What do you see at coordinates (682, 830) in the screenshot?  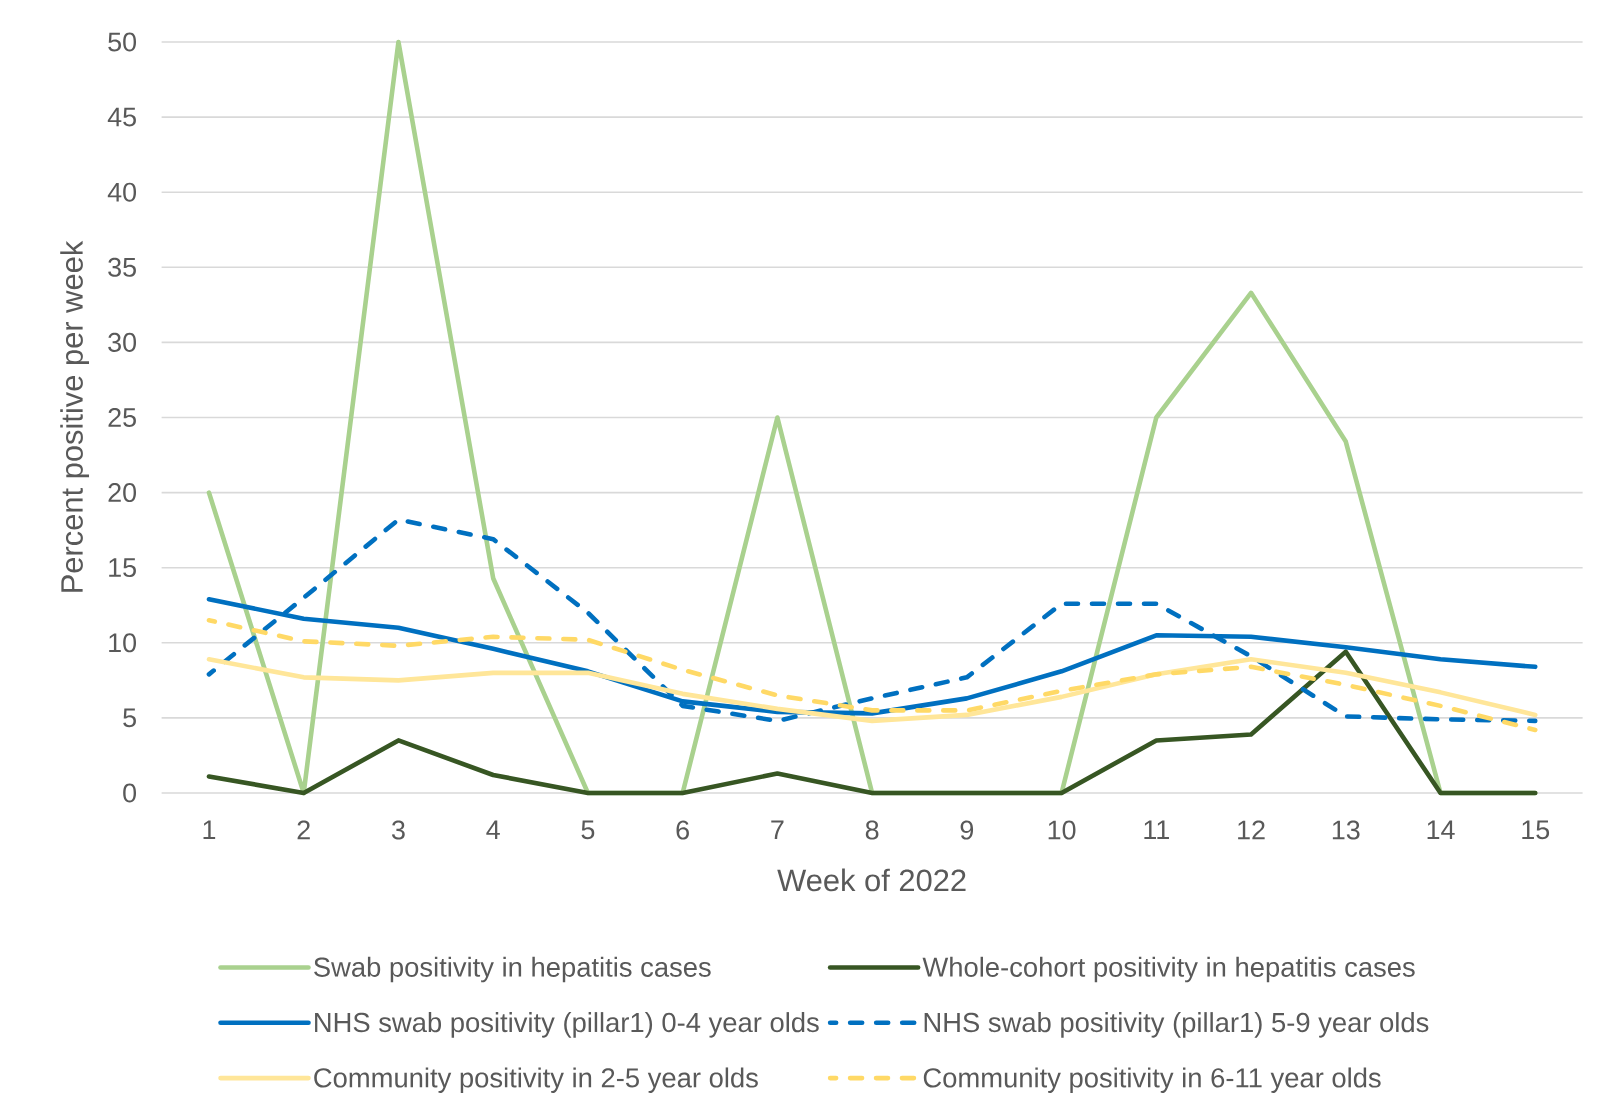 I see `x-tick-label: 6` at bounding box center [682, 830].